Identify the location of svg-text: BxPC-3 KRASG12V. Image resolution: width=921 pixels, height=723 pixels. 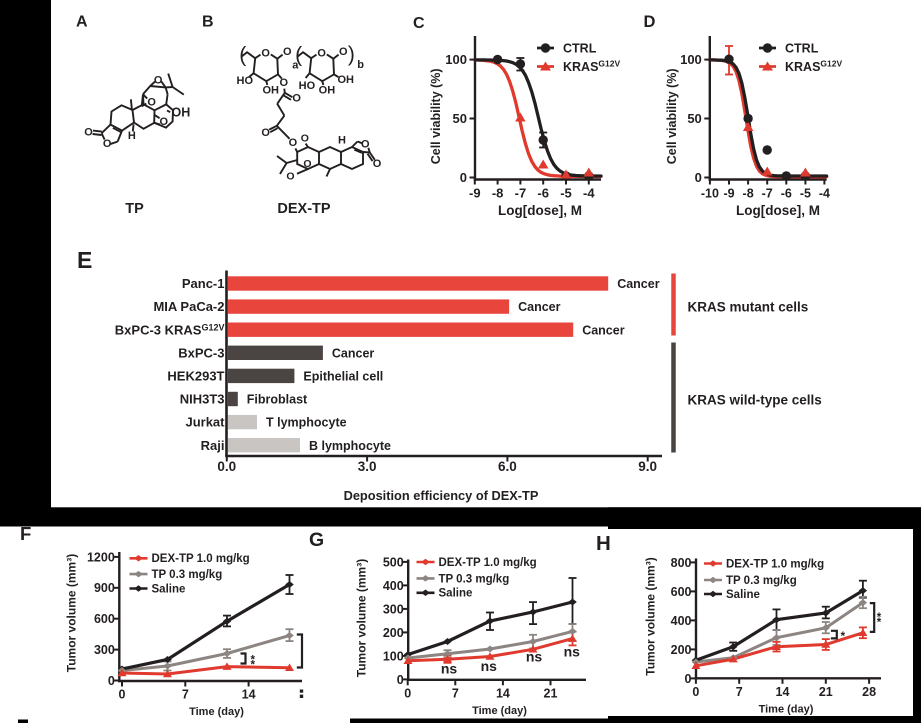
(170, 329).